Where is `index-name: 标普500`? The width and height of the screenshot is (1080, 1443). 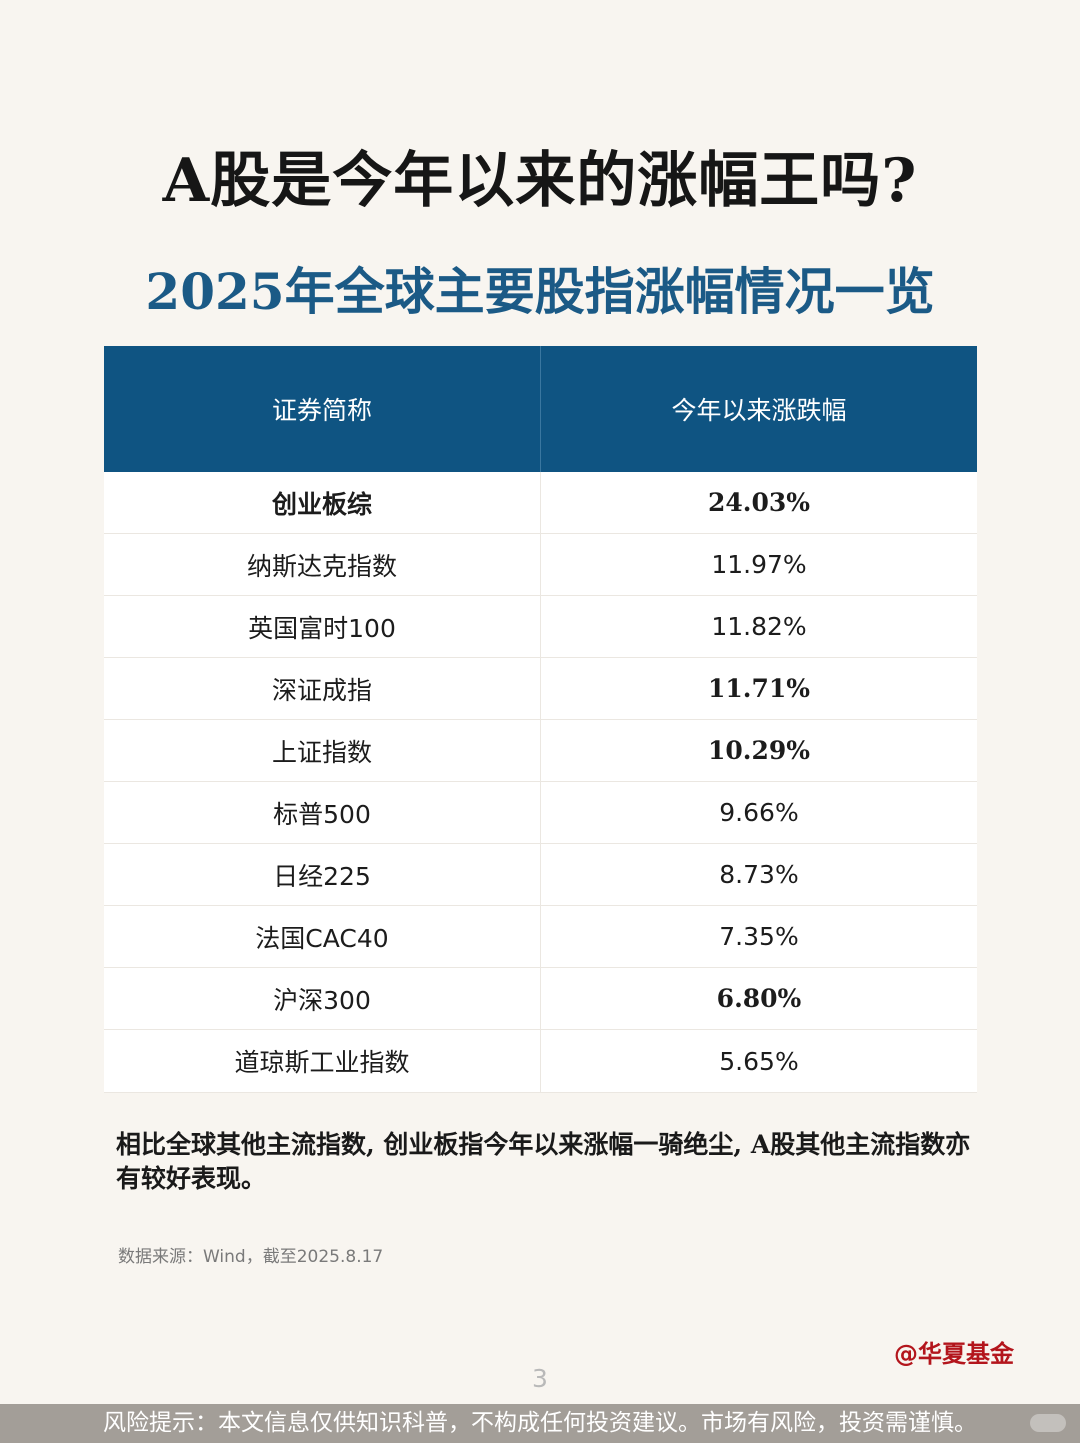
index-name: 标普500 is located at coordinates (322, 812).